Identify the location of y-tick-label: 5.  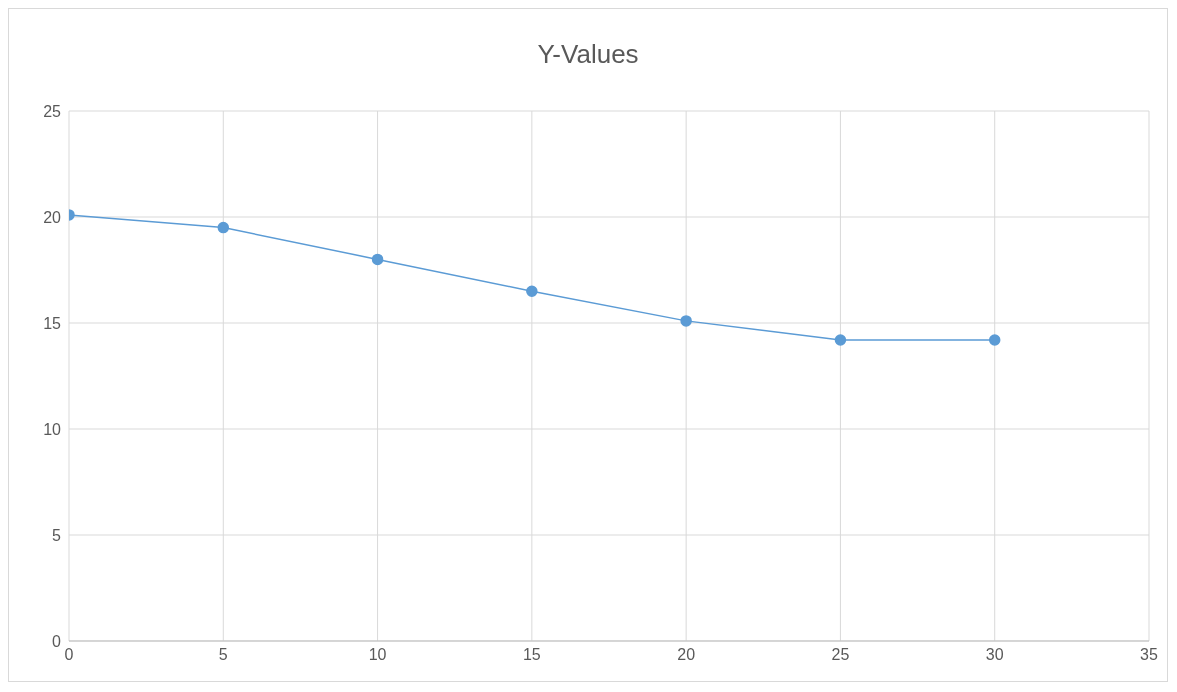
(57, 535).